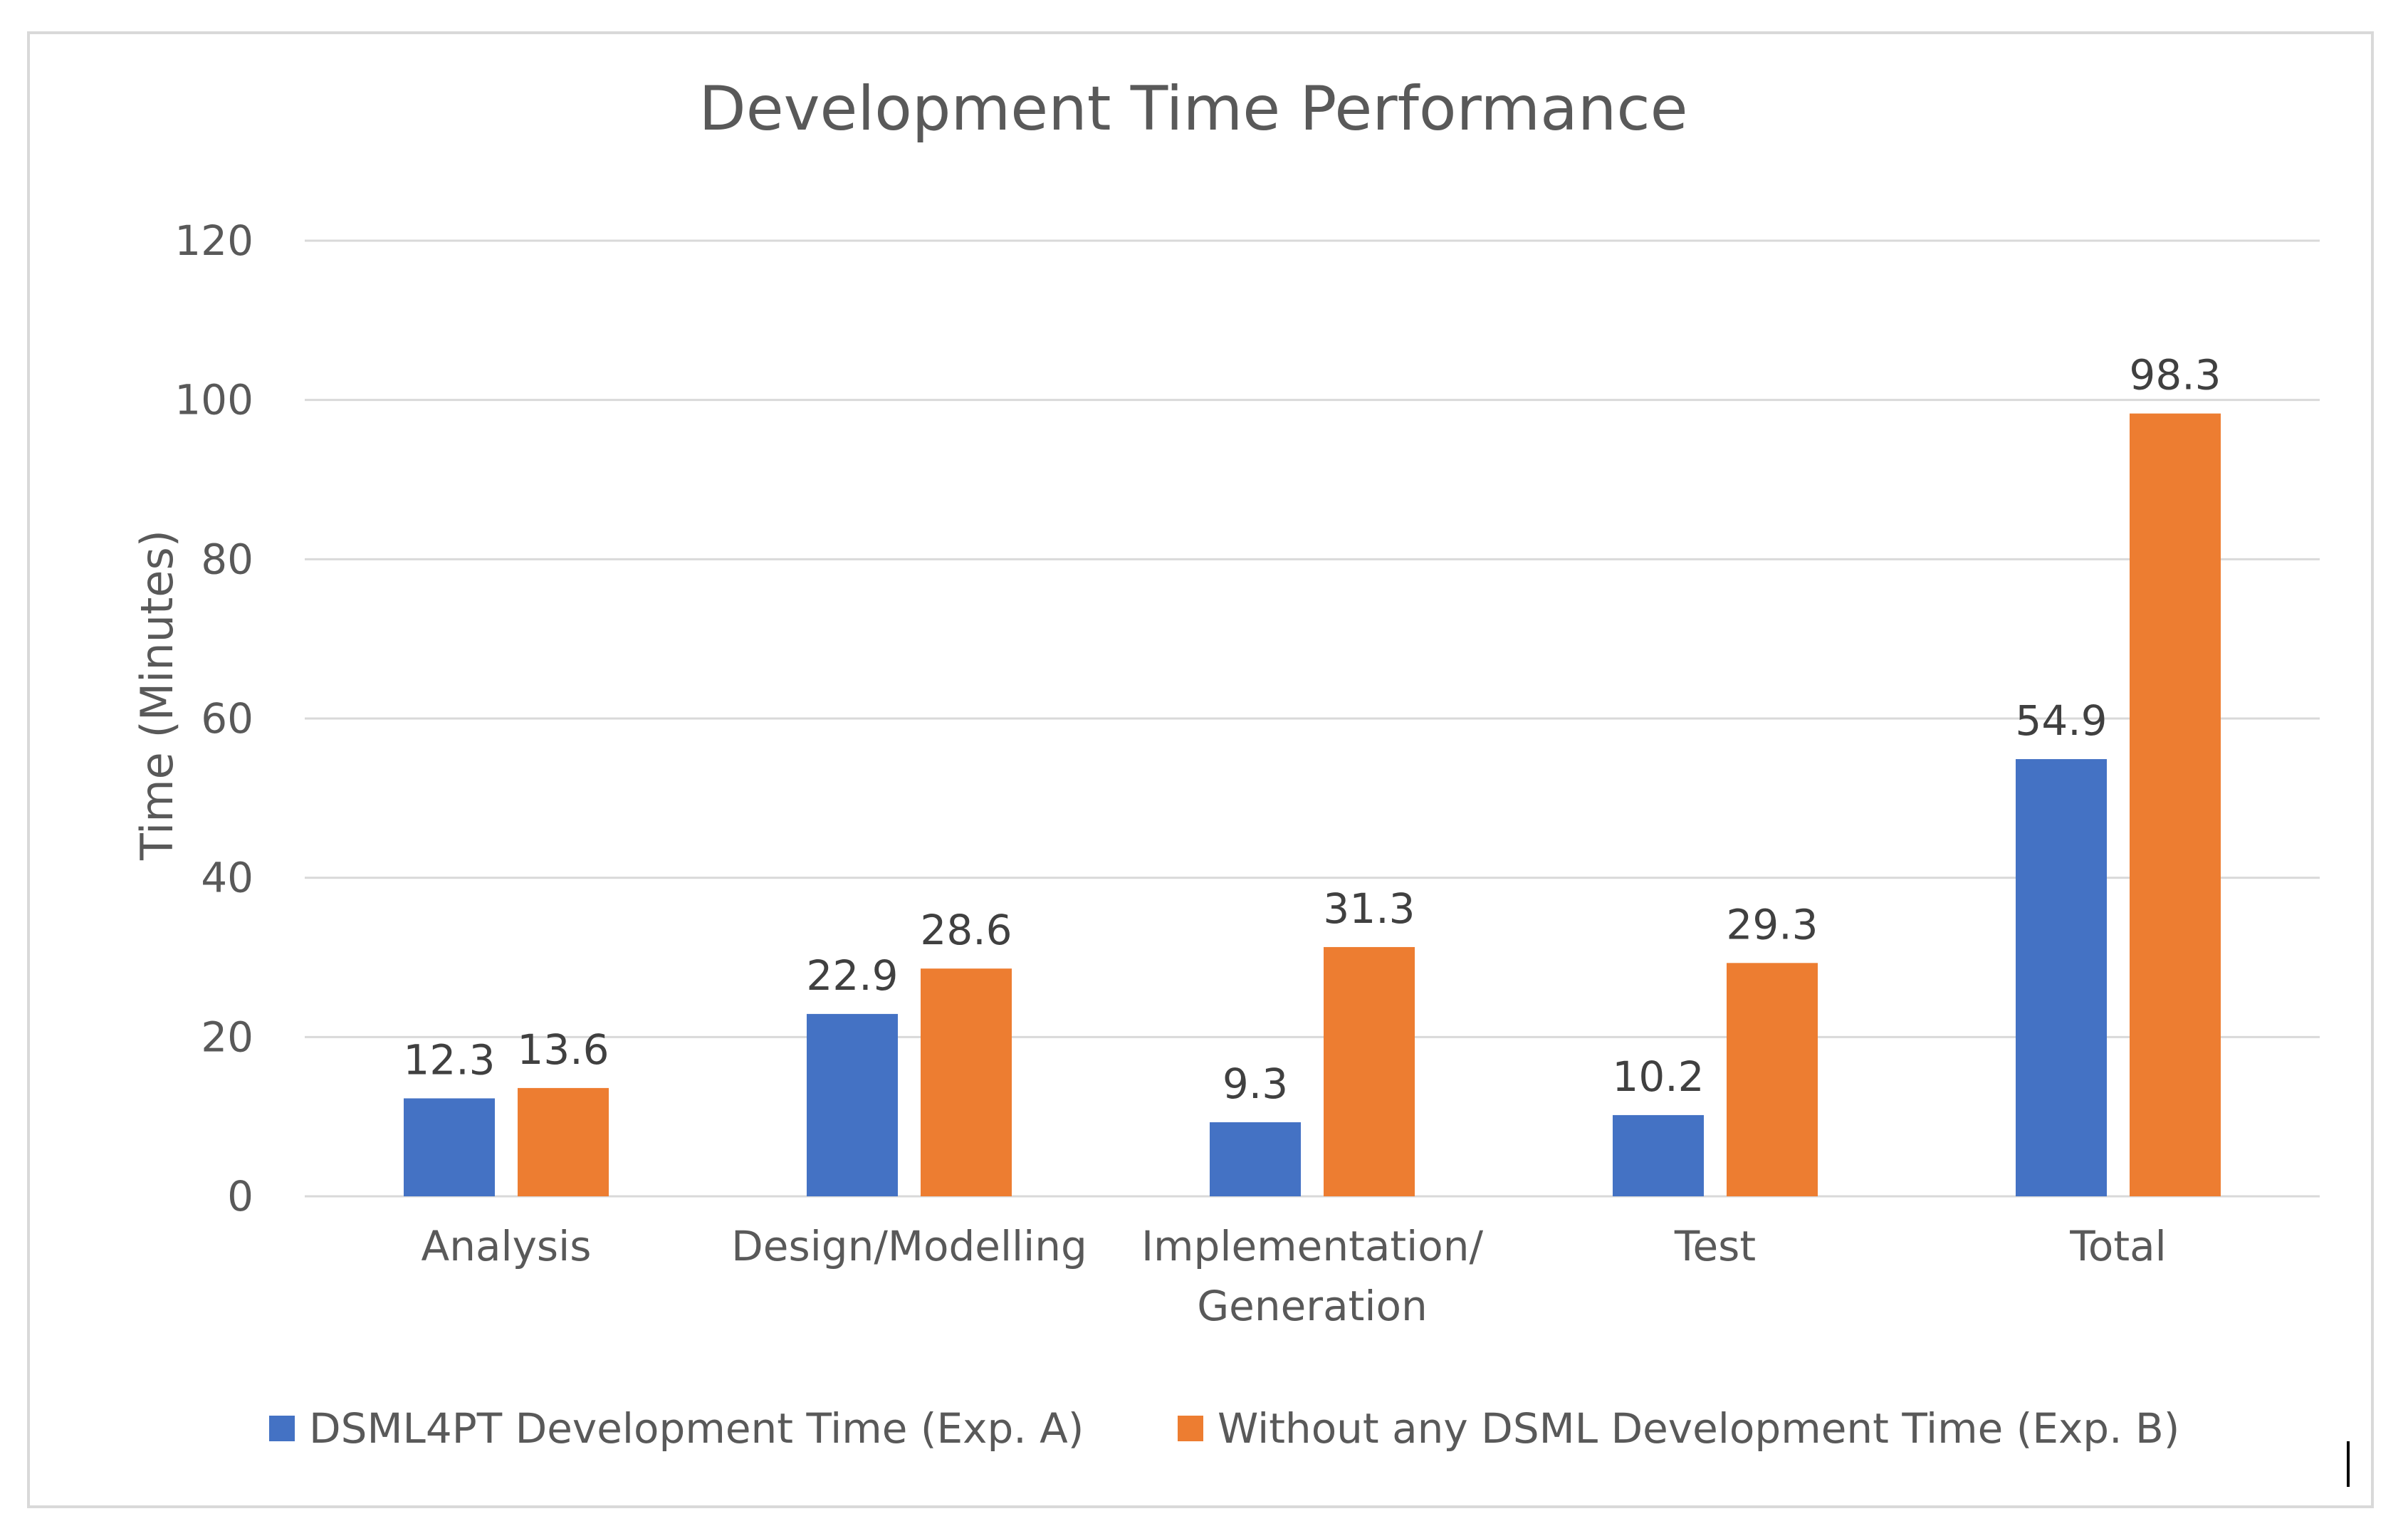  What do you see at coordinates (2175, 375) in the screenshot?
I see `data-label-series2-4: 98.3` at bounding box center [2175, 375].